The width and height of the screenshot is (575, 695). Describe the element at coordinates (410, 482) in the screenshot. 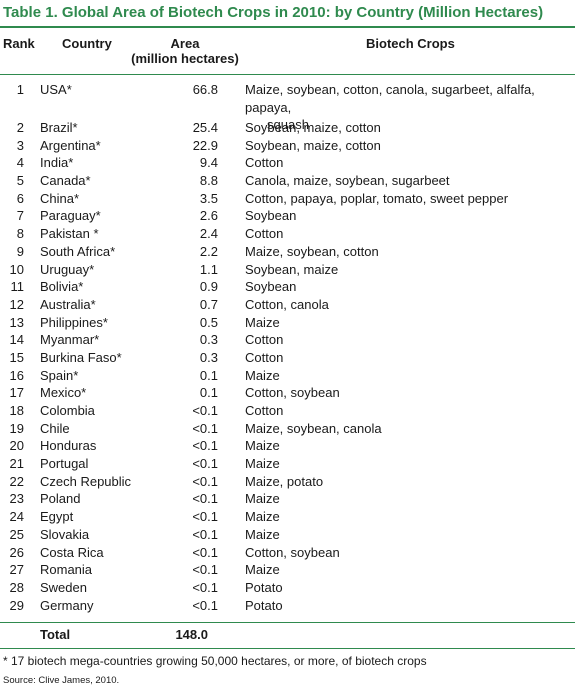

I see `crops-cell: Maize, potato` at that location.